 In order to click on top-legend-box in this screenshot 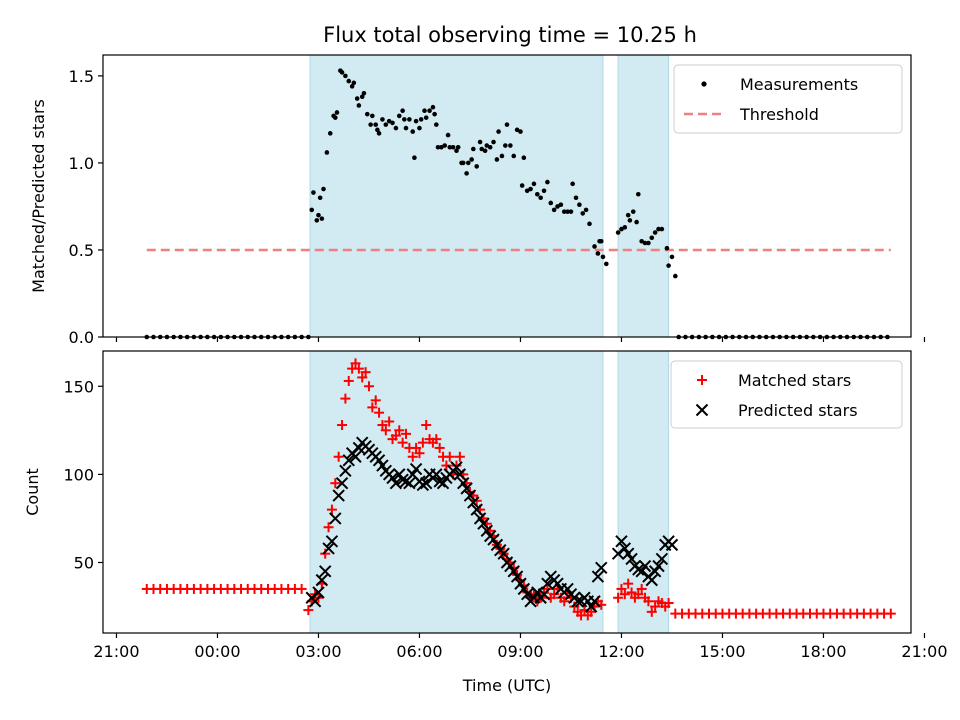, I will do `click(788, 99)`.